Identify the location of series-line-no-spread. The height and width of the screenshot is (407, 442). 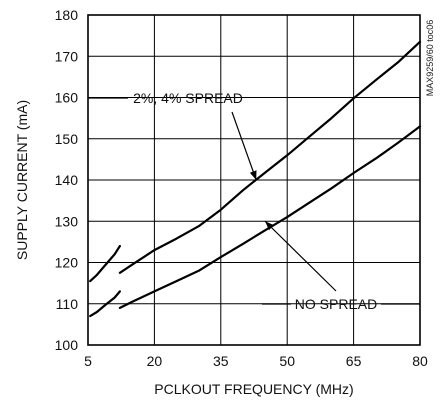
(105, 304).